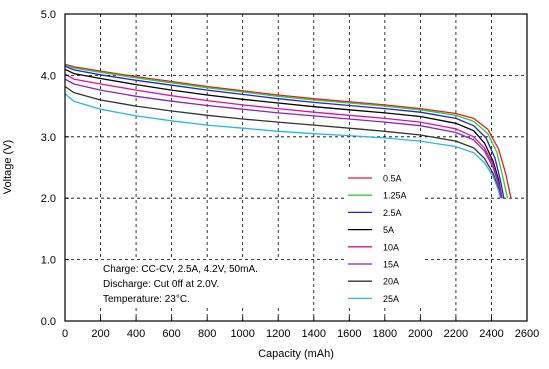  I want to click on legend-label: 15A, so click(391, 265).